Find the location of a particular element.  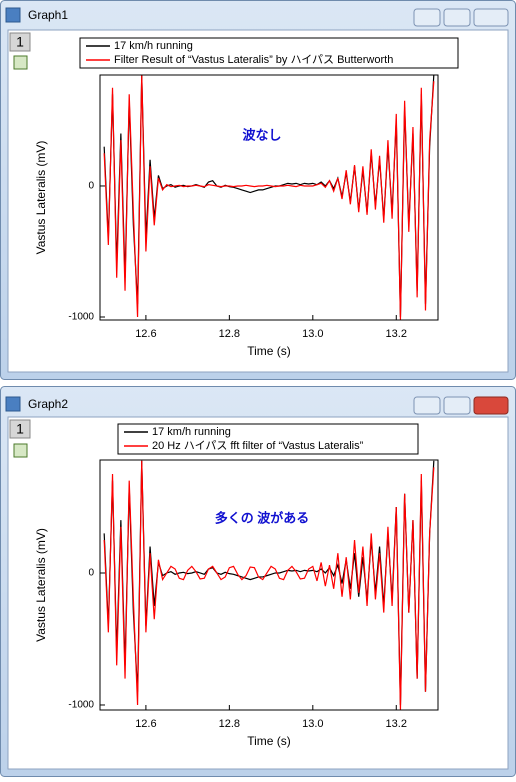

window-title: Graph1 is located at coordinates (48, 15).